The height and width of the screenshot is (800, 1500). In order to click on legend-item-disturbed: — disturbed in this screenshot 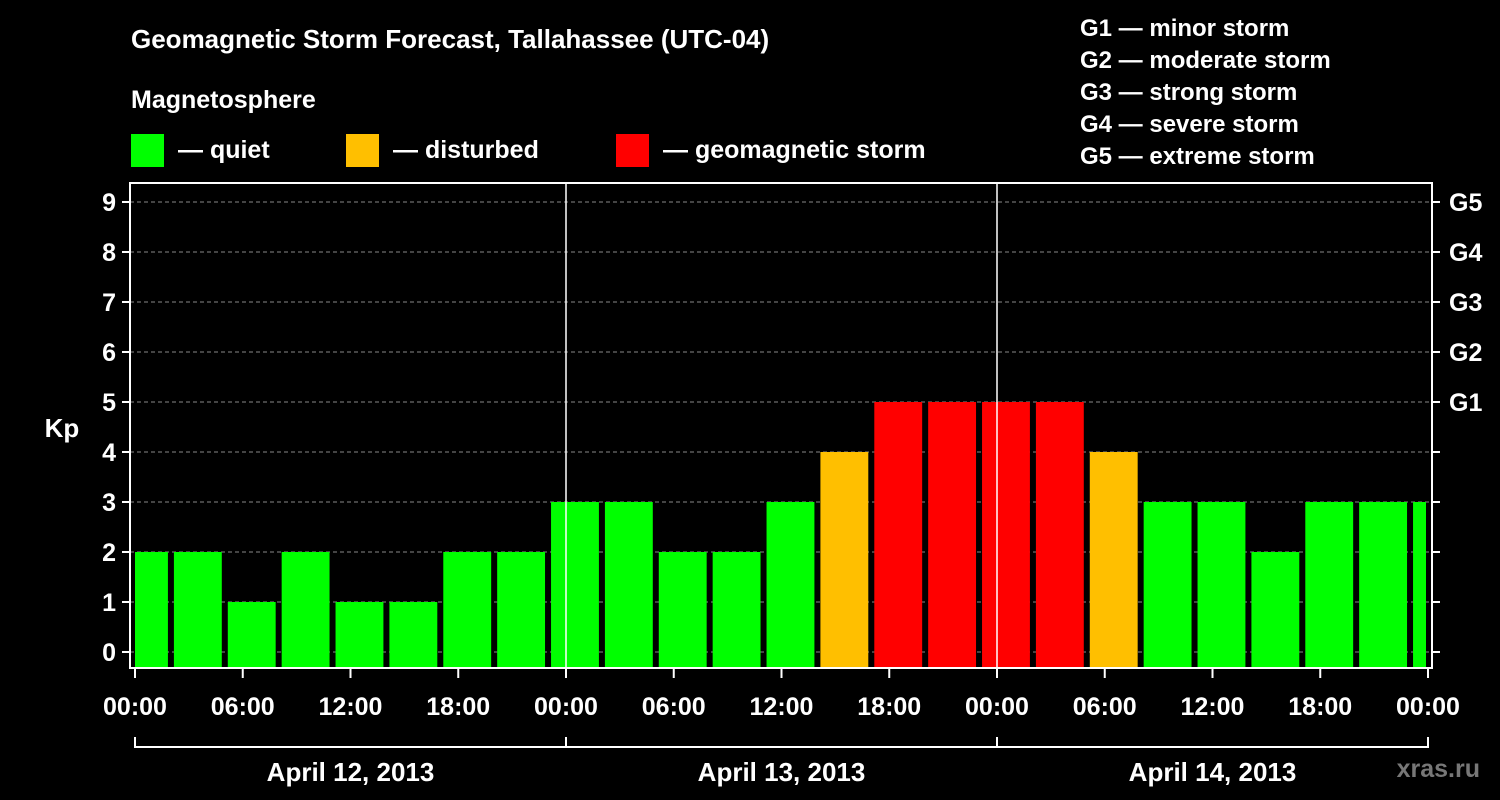, I will do `click(442, 150)`.